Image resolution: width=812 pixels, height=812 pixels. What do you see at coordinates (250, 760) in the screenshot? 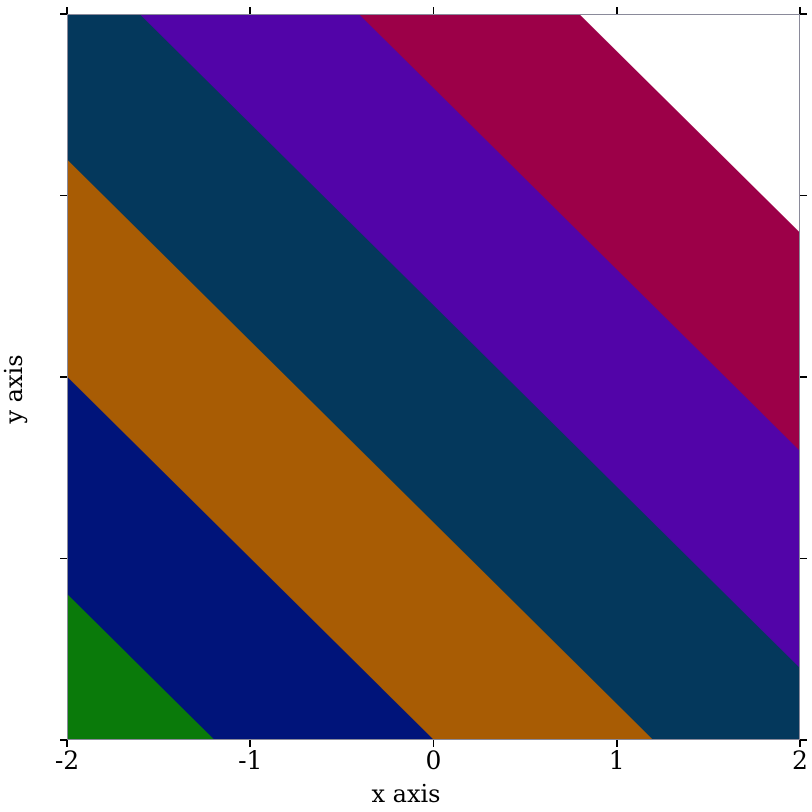
I see `x-tick-label-1: -1` at bounding box center [250, 760].